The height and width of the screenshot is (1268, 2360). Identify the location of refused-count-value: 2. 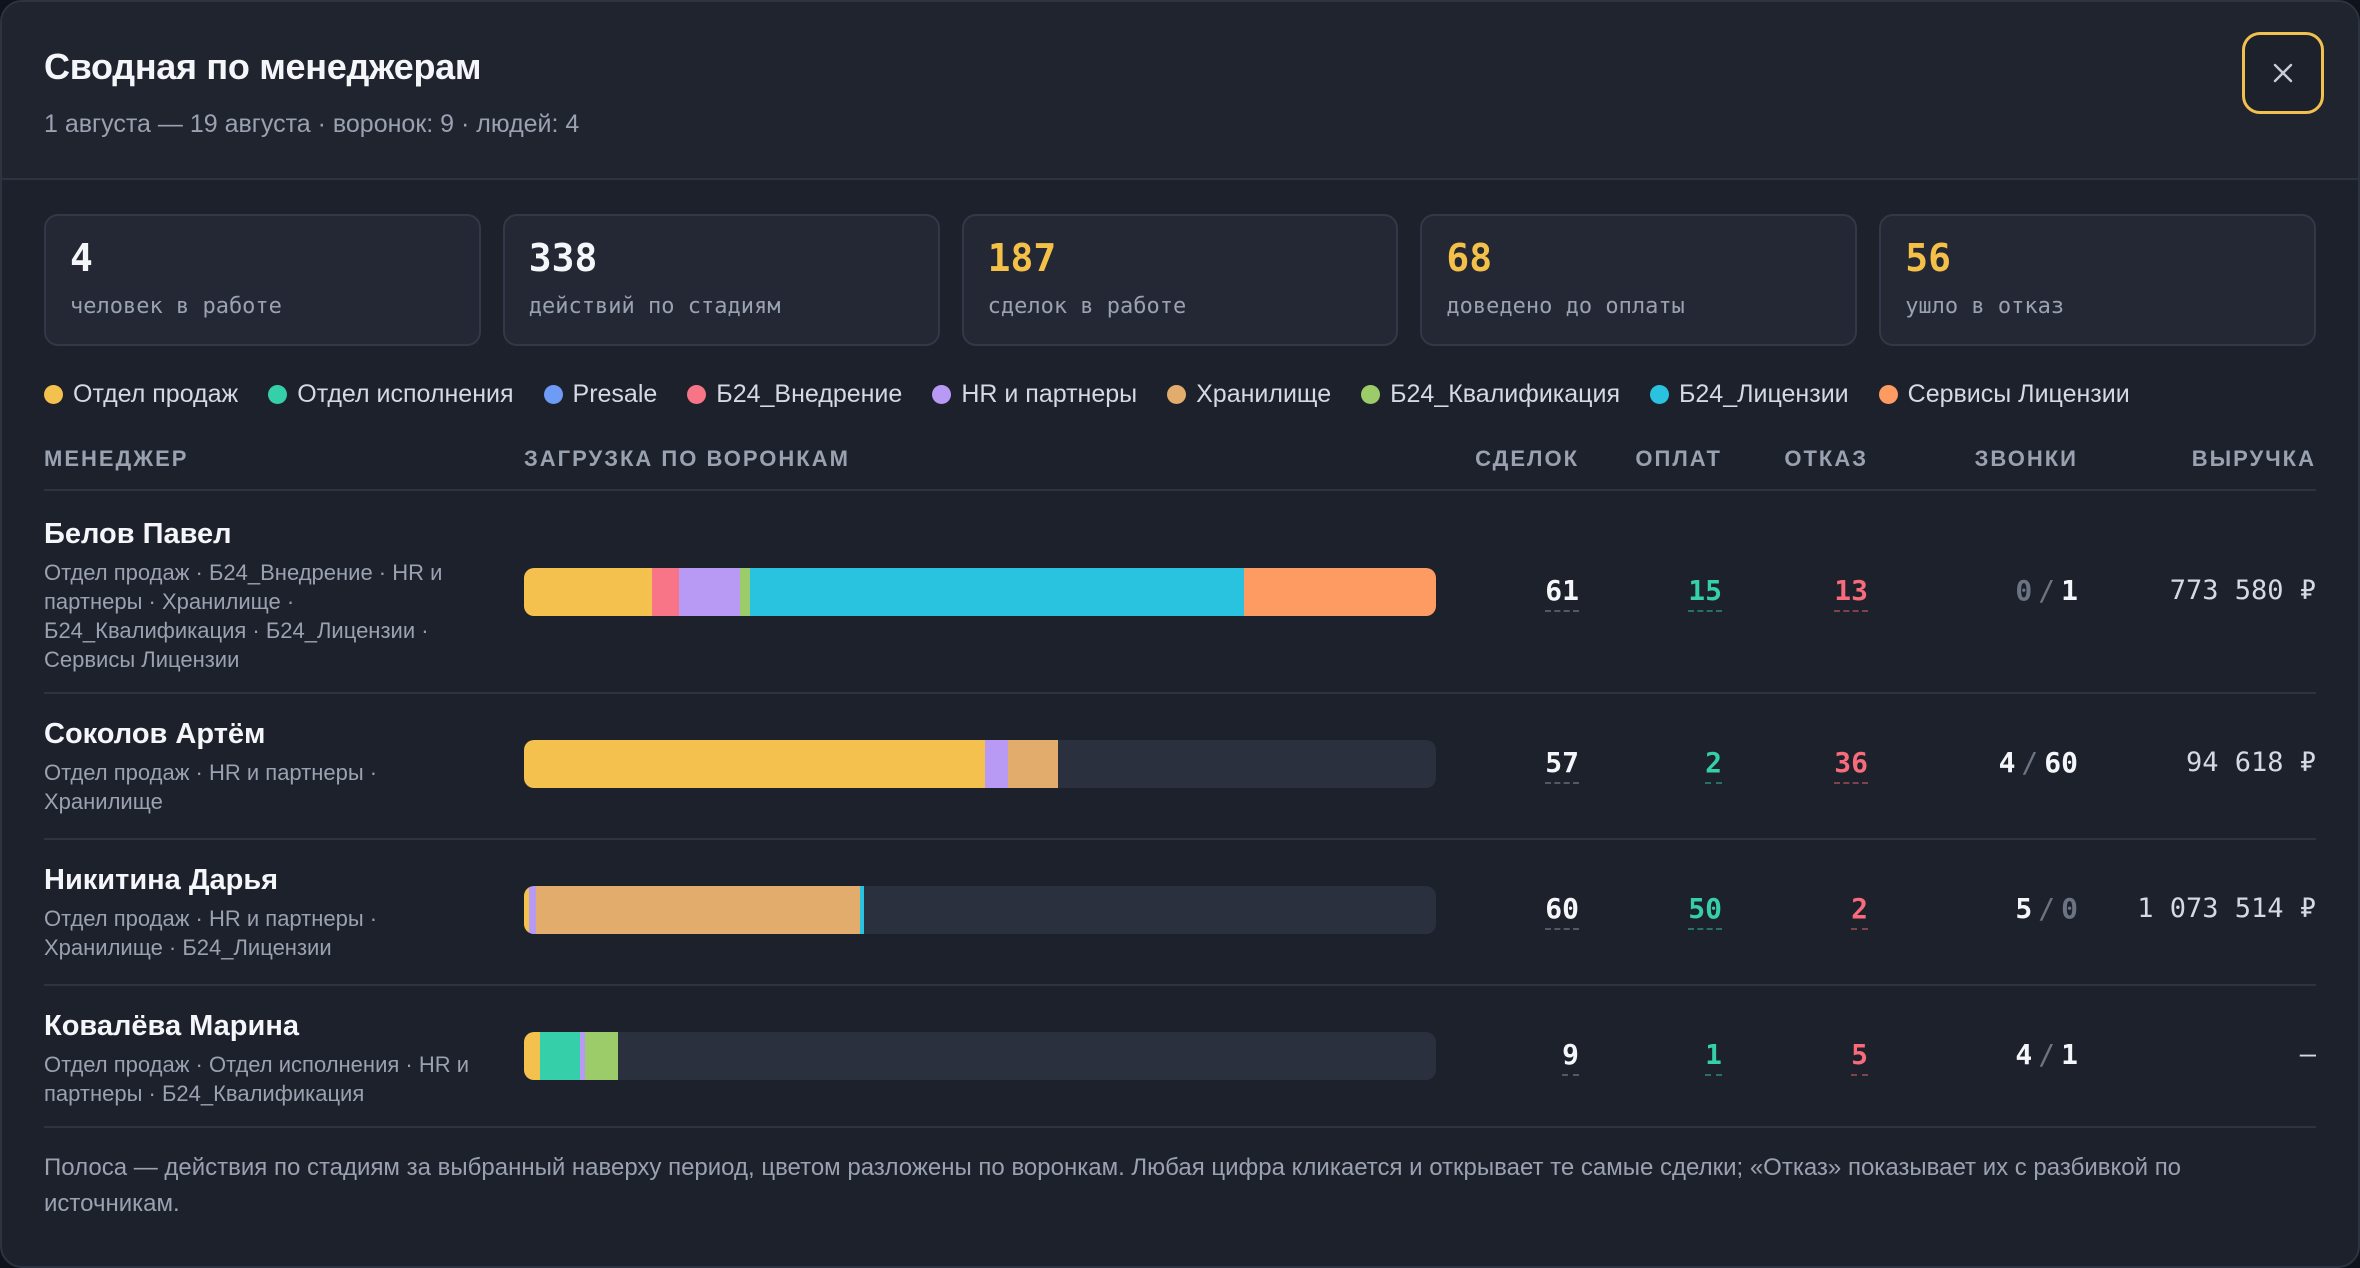
(1859, 911).